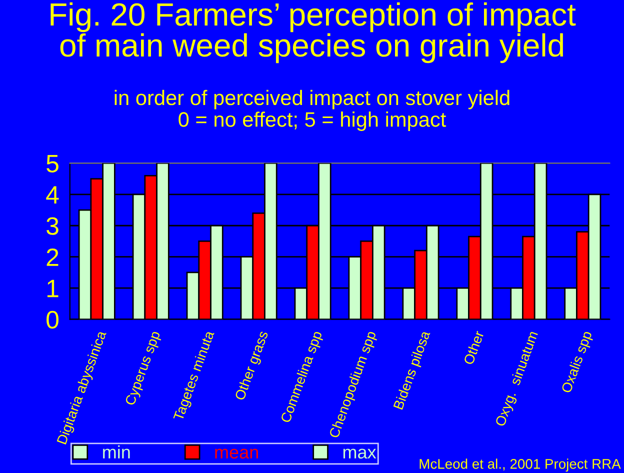  Describe the element at coordinates (52, 257) in the screenshot. I see `y-tick-label: 2` at that location.